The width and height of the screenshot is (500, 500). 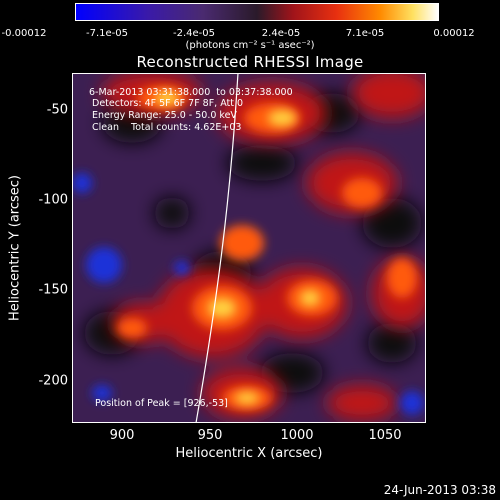 I want to click on colorbar-tick: 7.1e-05, so click(x=365, y=33).